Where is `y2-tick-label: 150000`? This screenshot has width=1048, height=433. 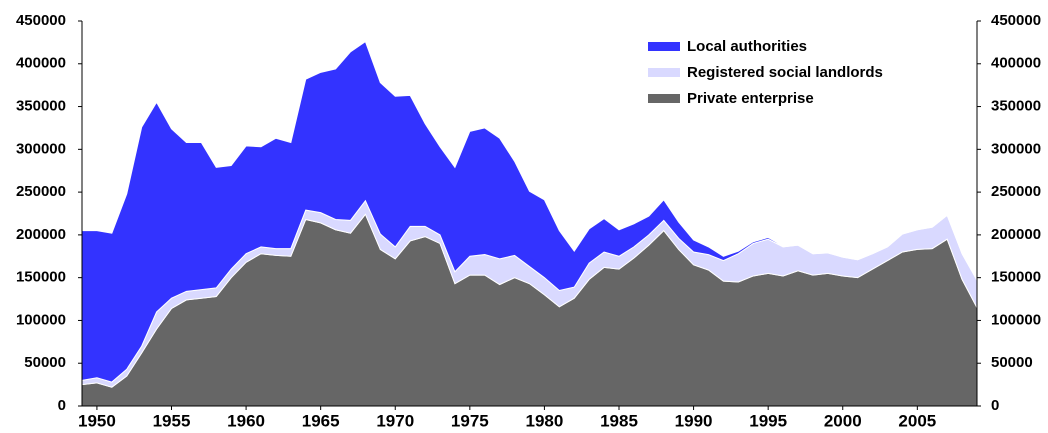
y2-tick-label: 150000 is located at coordinates (1016, 277).